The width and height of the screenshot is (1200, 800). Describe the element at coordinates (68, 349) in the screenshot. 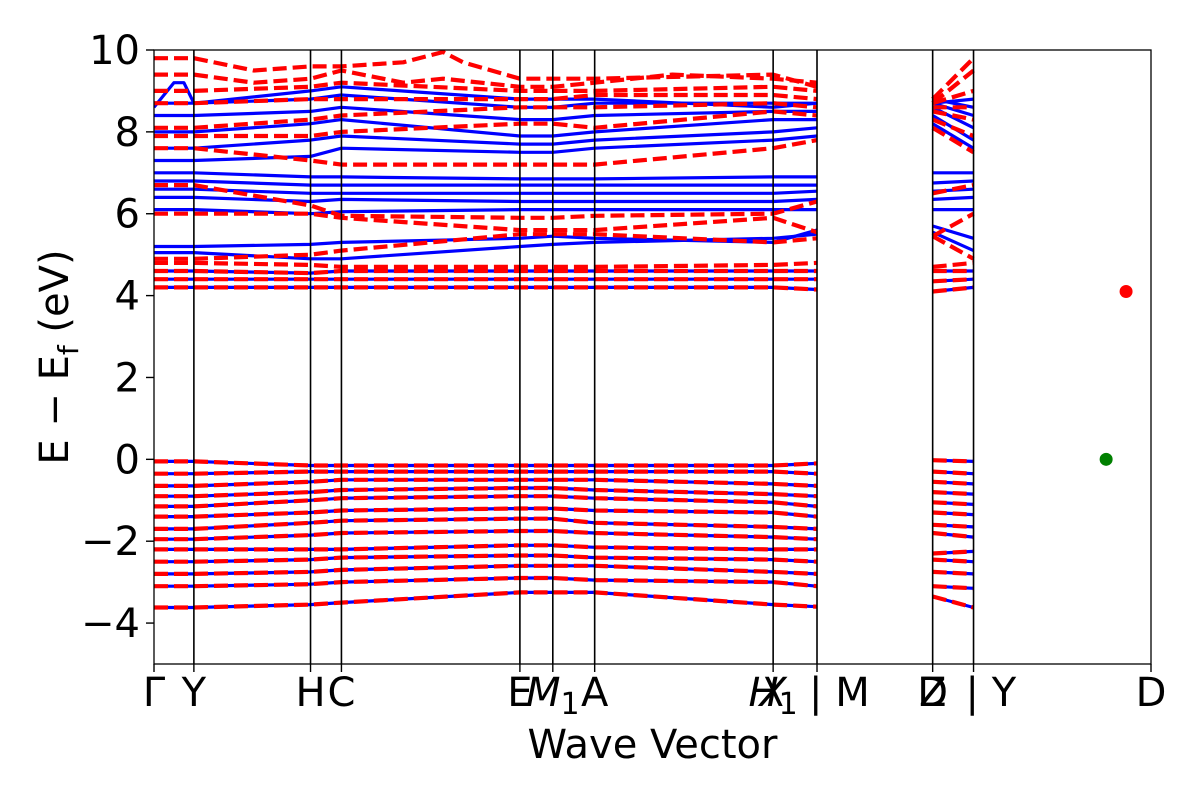

I see `y-axis-title-subscript: f` at that location.